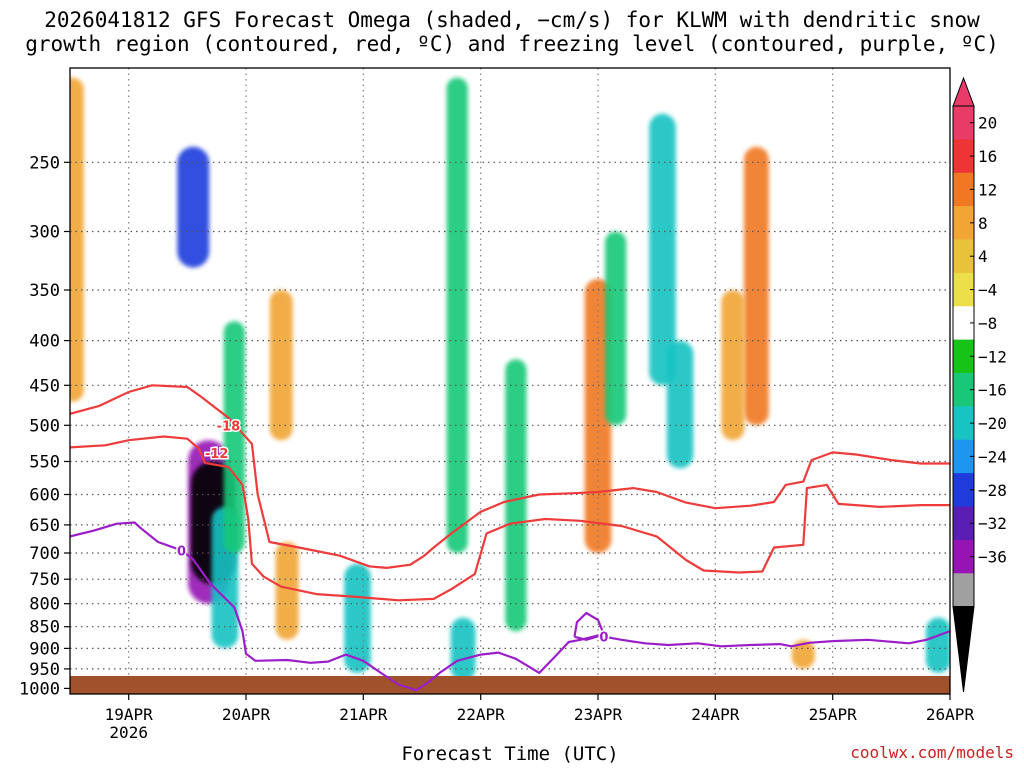 Image resolution: width=1024 pixels, height=768 pixels. I want to click on x-tick-label: 24APR, so click(715, 714).